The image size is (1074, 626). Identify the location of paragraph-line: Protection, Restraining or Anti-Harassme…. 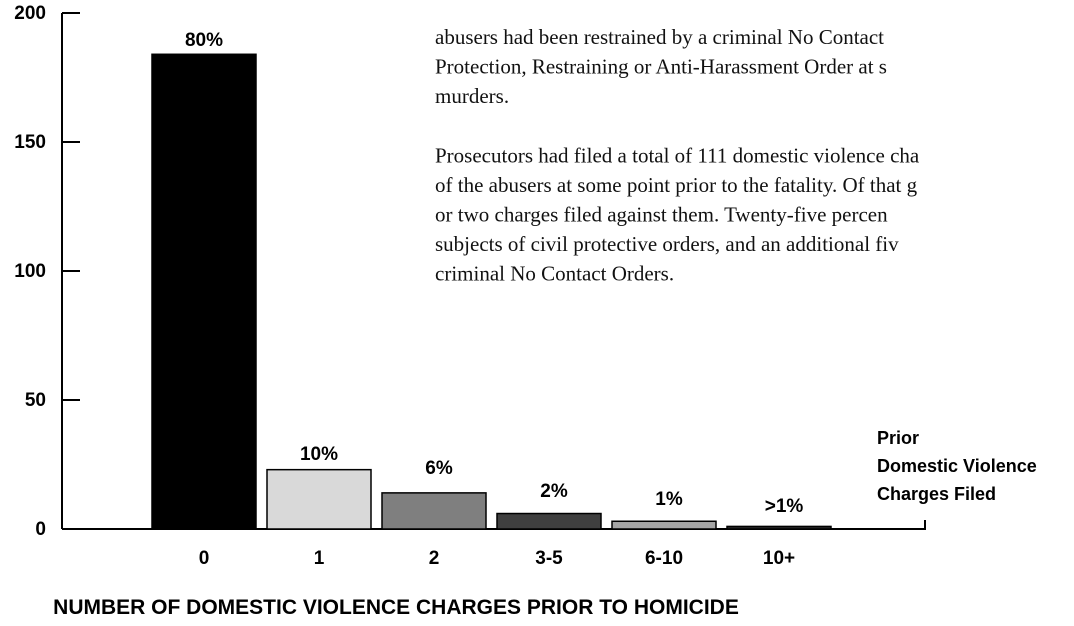
(661, 67).